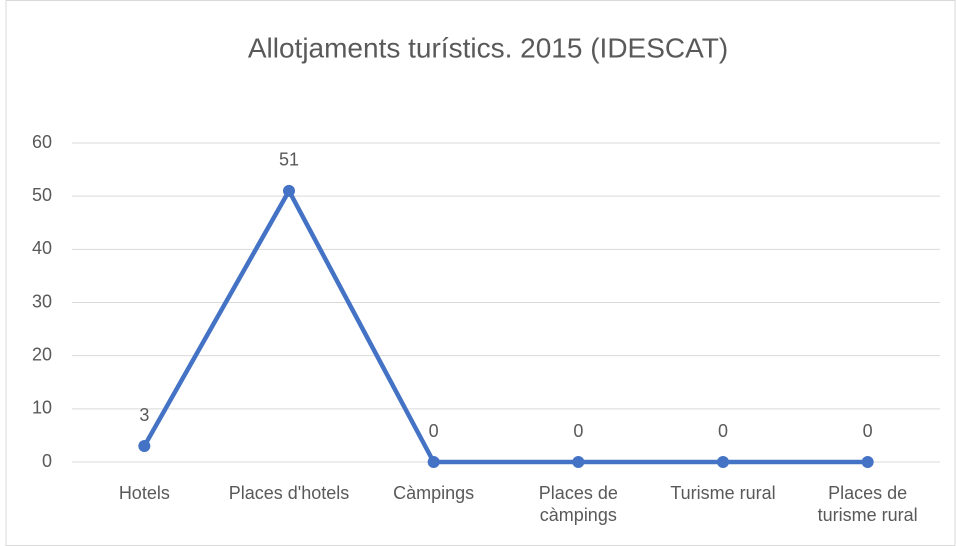 The width and height of the screenshot is (956, 546). Describe the element at coordinates (867, 504) in the screenshot. I see `x-tick-label: Places de turisme rural` at that location.